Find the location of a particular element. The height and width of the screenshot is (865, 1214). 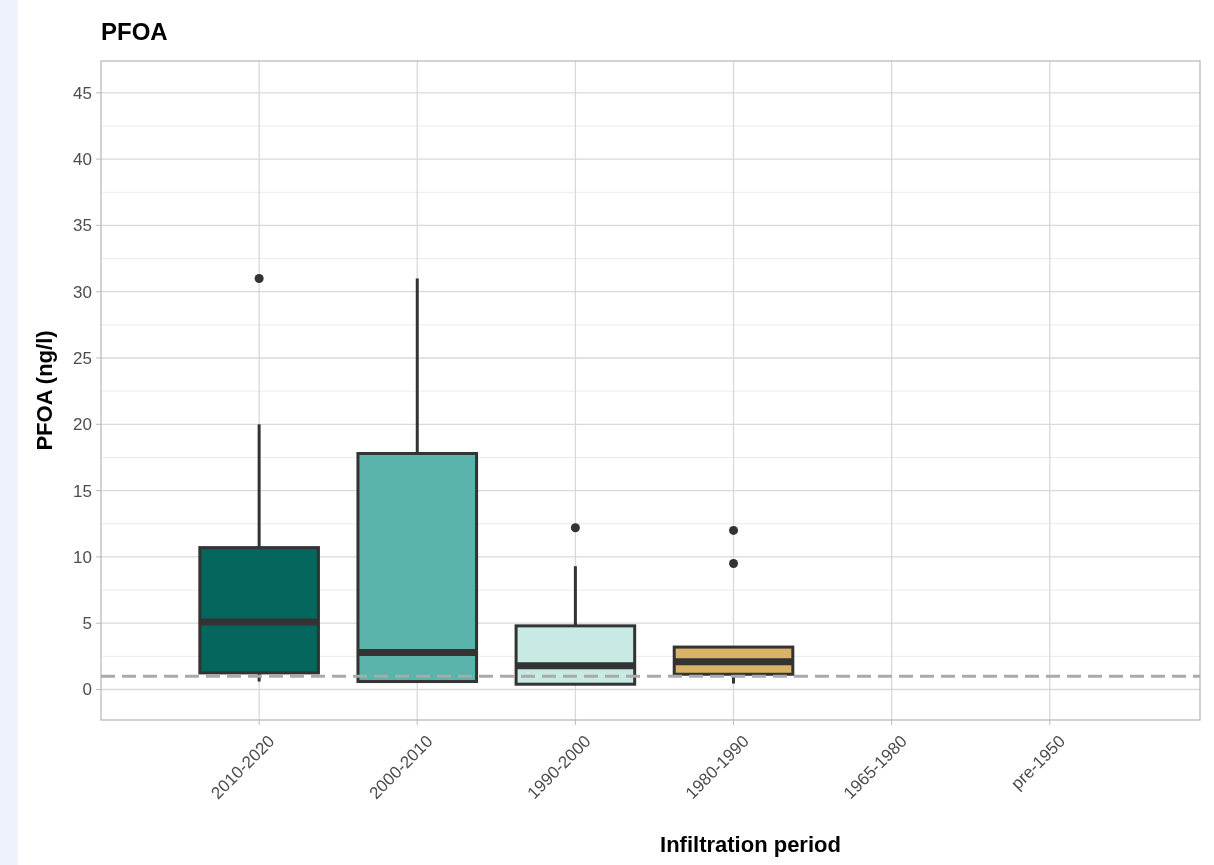

y-tick-label: 45 is located at coordinates (82, 93).